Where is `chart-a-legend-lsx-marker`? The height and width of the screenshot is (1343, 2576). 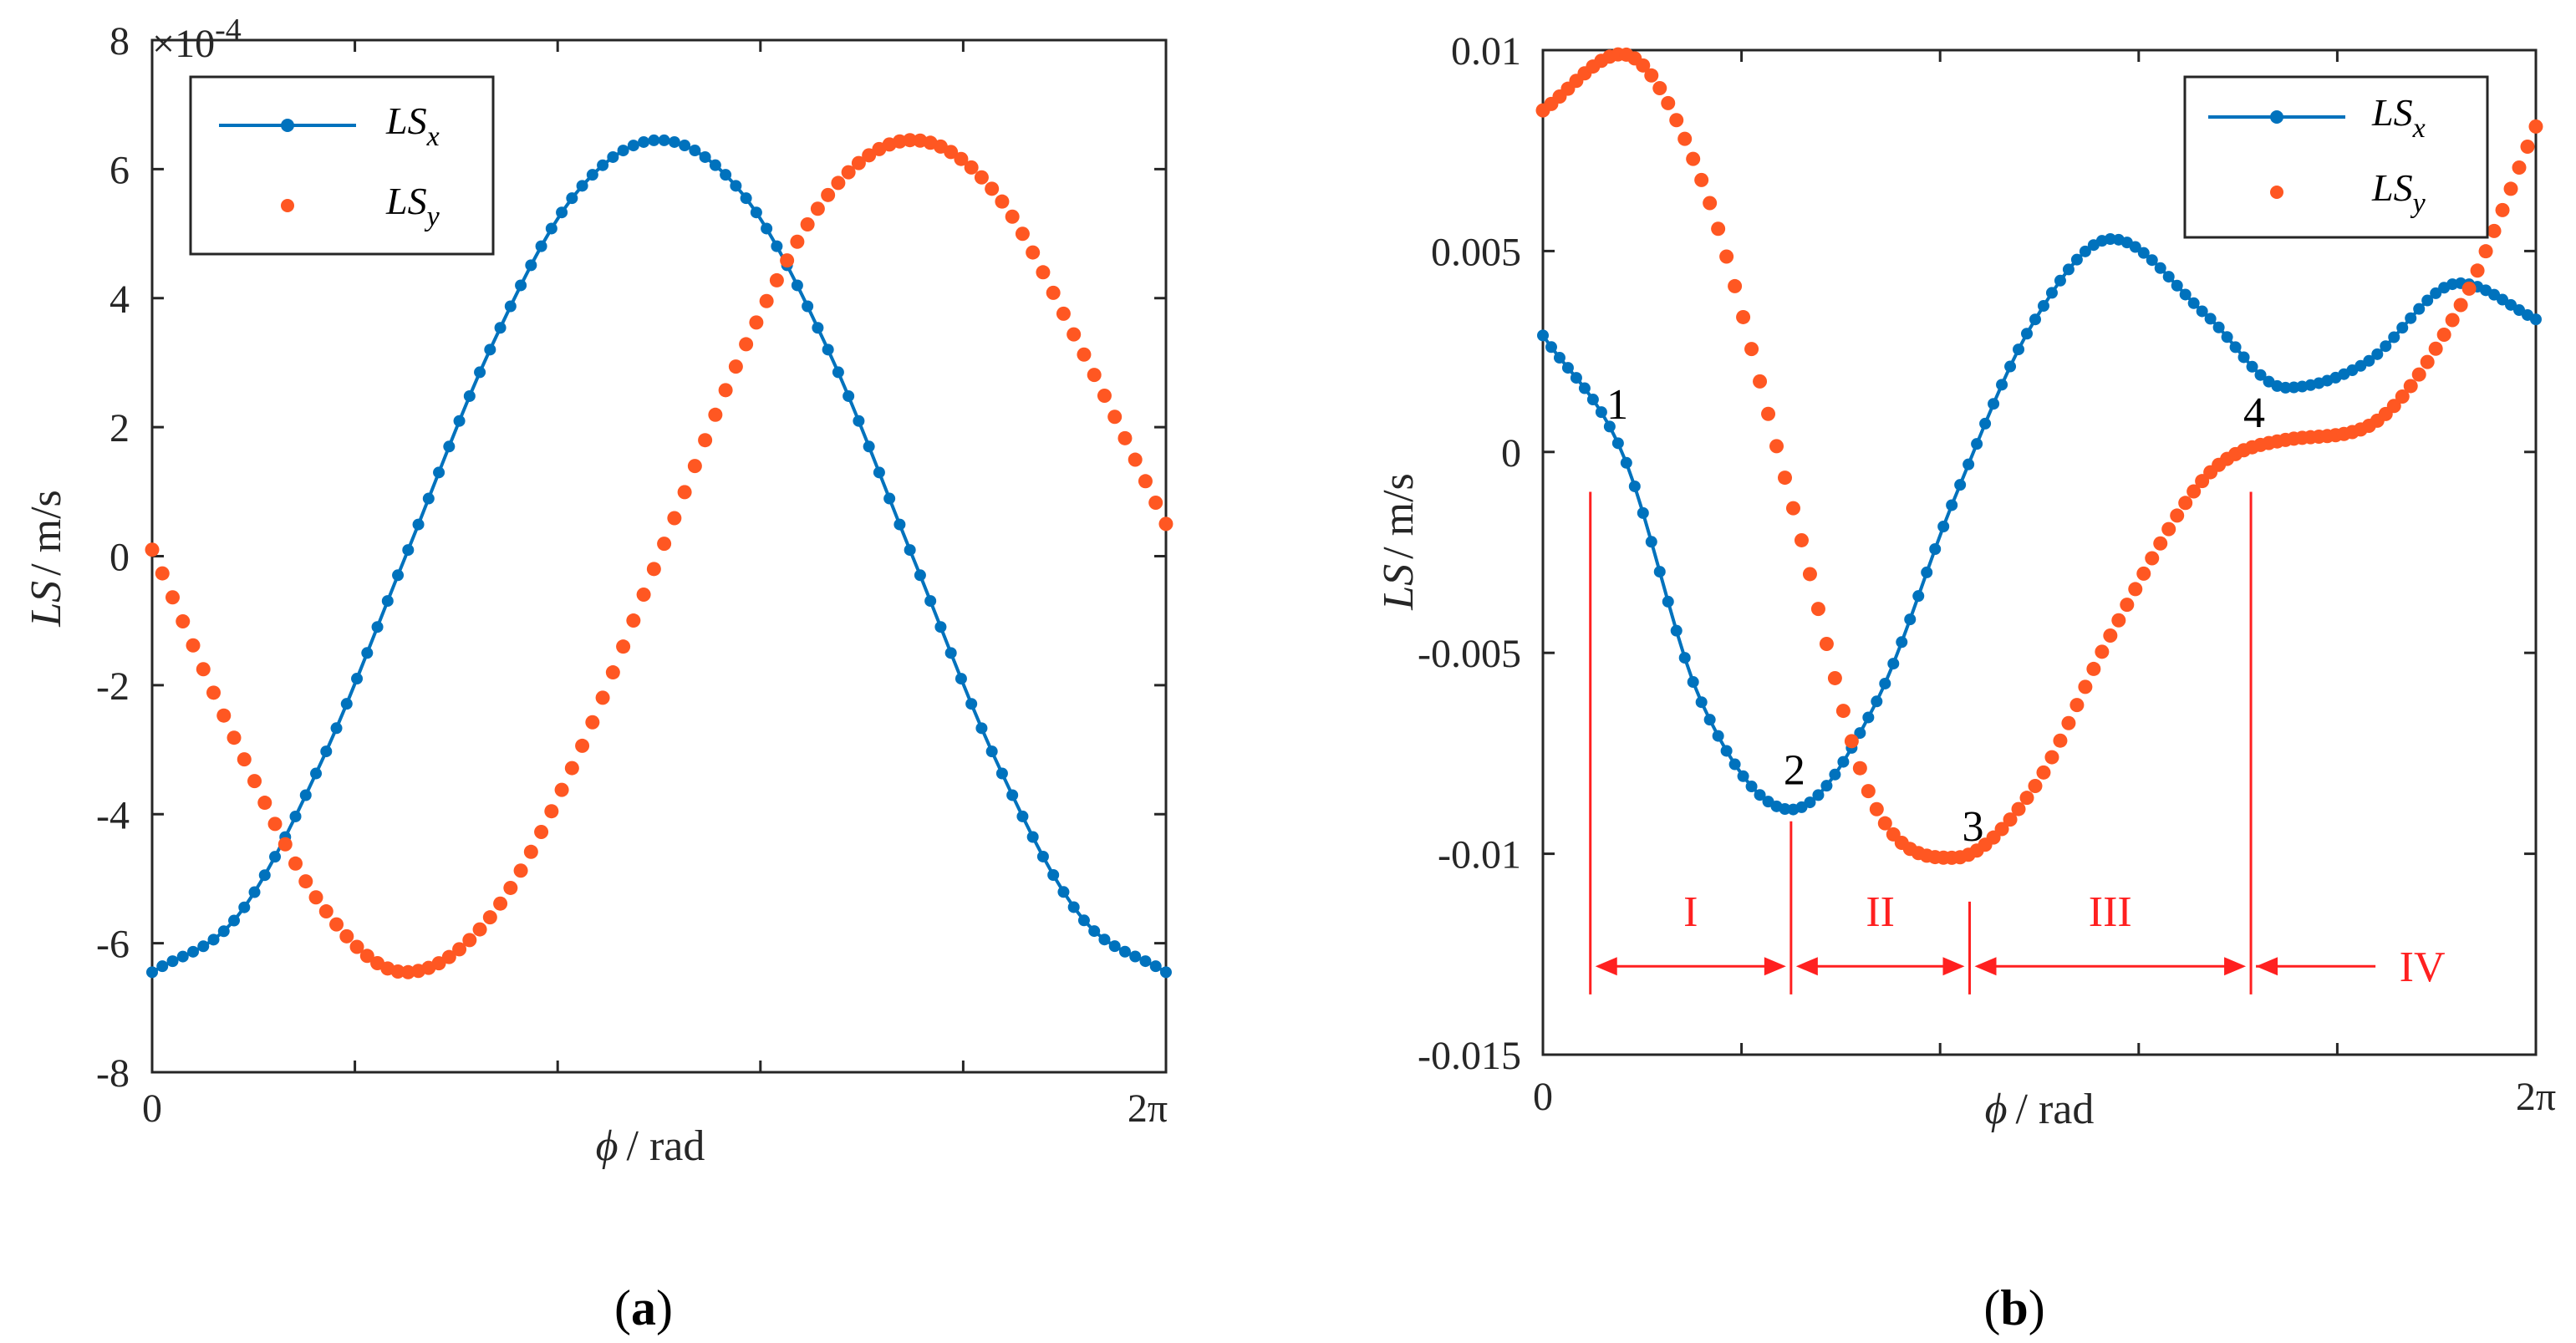
chart-a-legend-lsx-marker is located at coordinates (287, 125).